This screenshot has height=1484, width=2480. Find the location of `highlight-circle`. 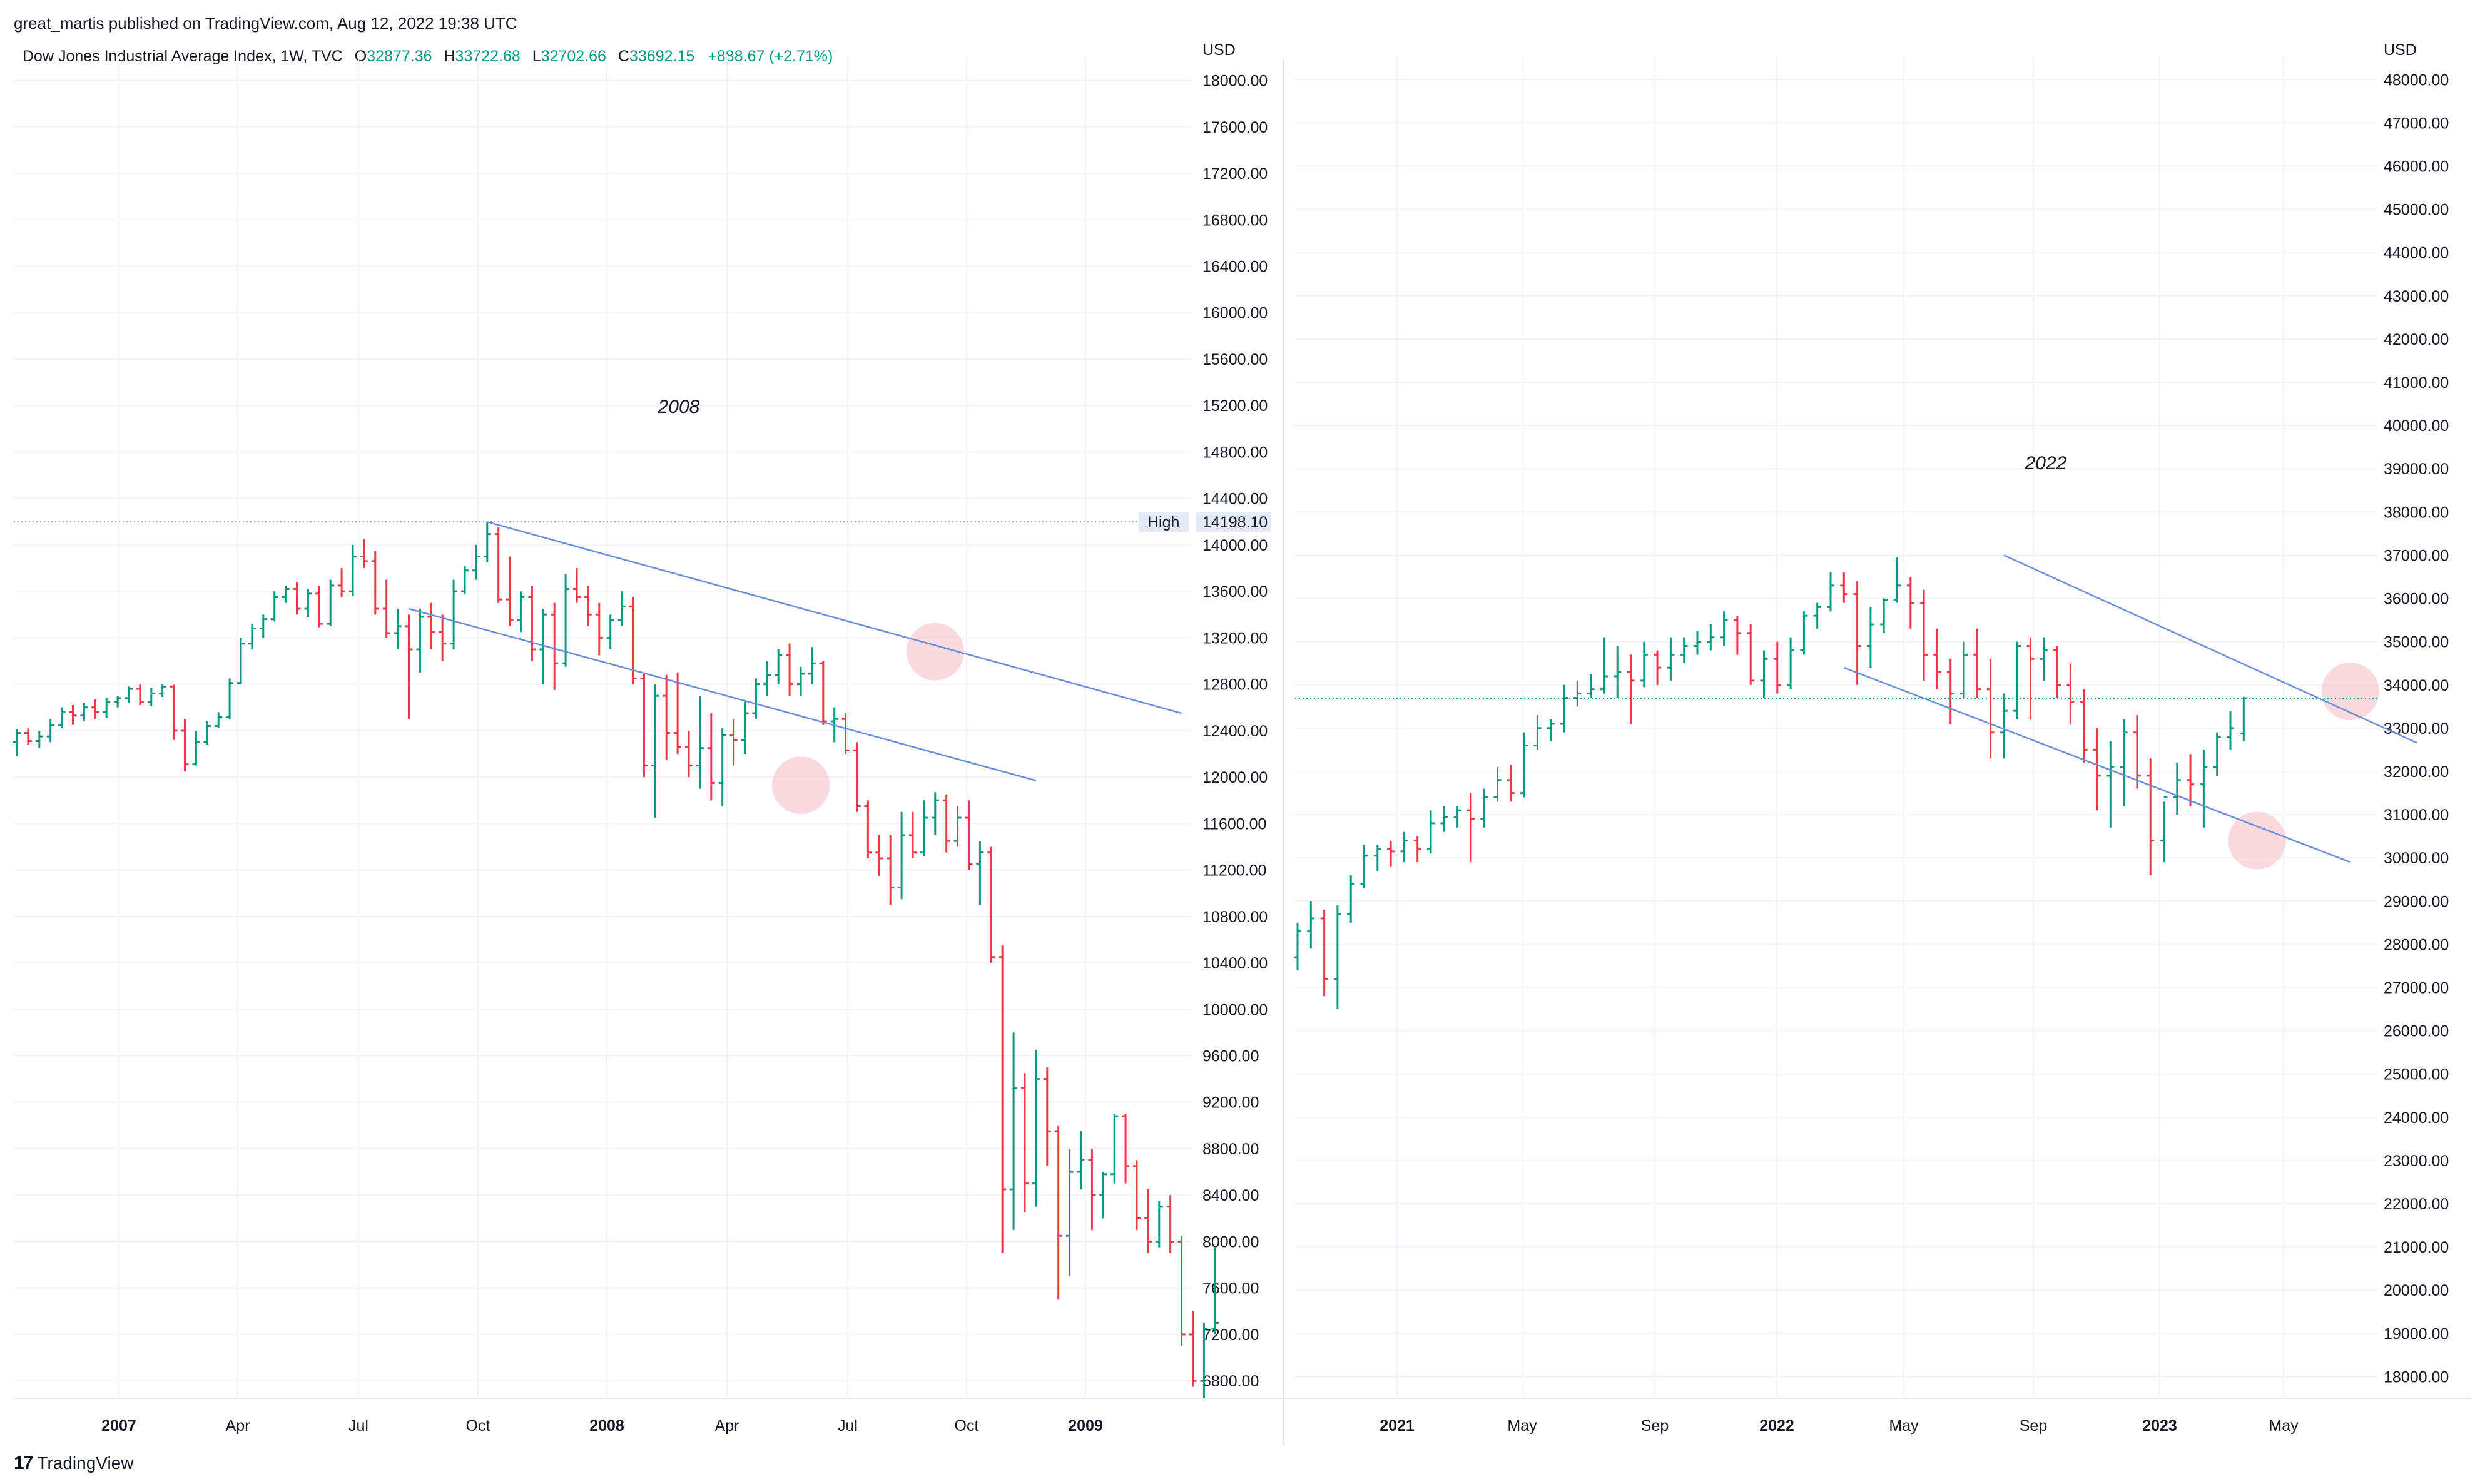

highlight-circle is located at coordinates (2350, 692).